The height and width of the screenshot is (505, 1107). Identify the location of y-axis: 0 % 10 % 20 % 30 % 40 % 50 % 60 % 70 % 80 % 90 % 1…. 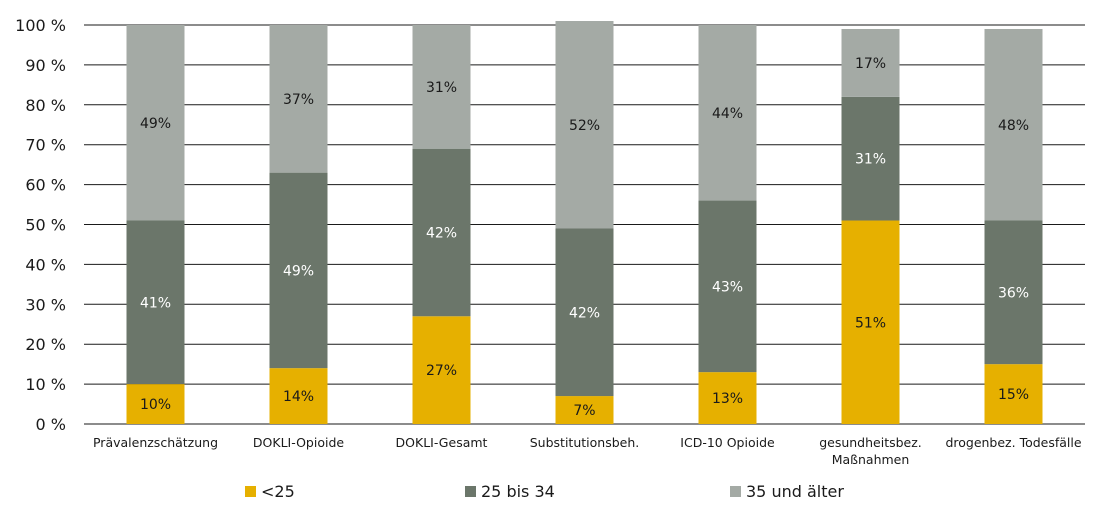
(40, 225).